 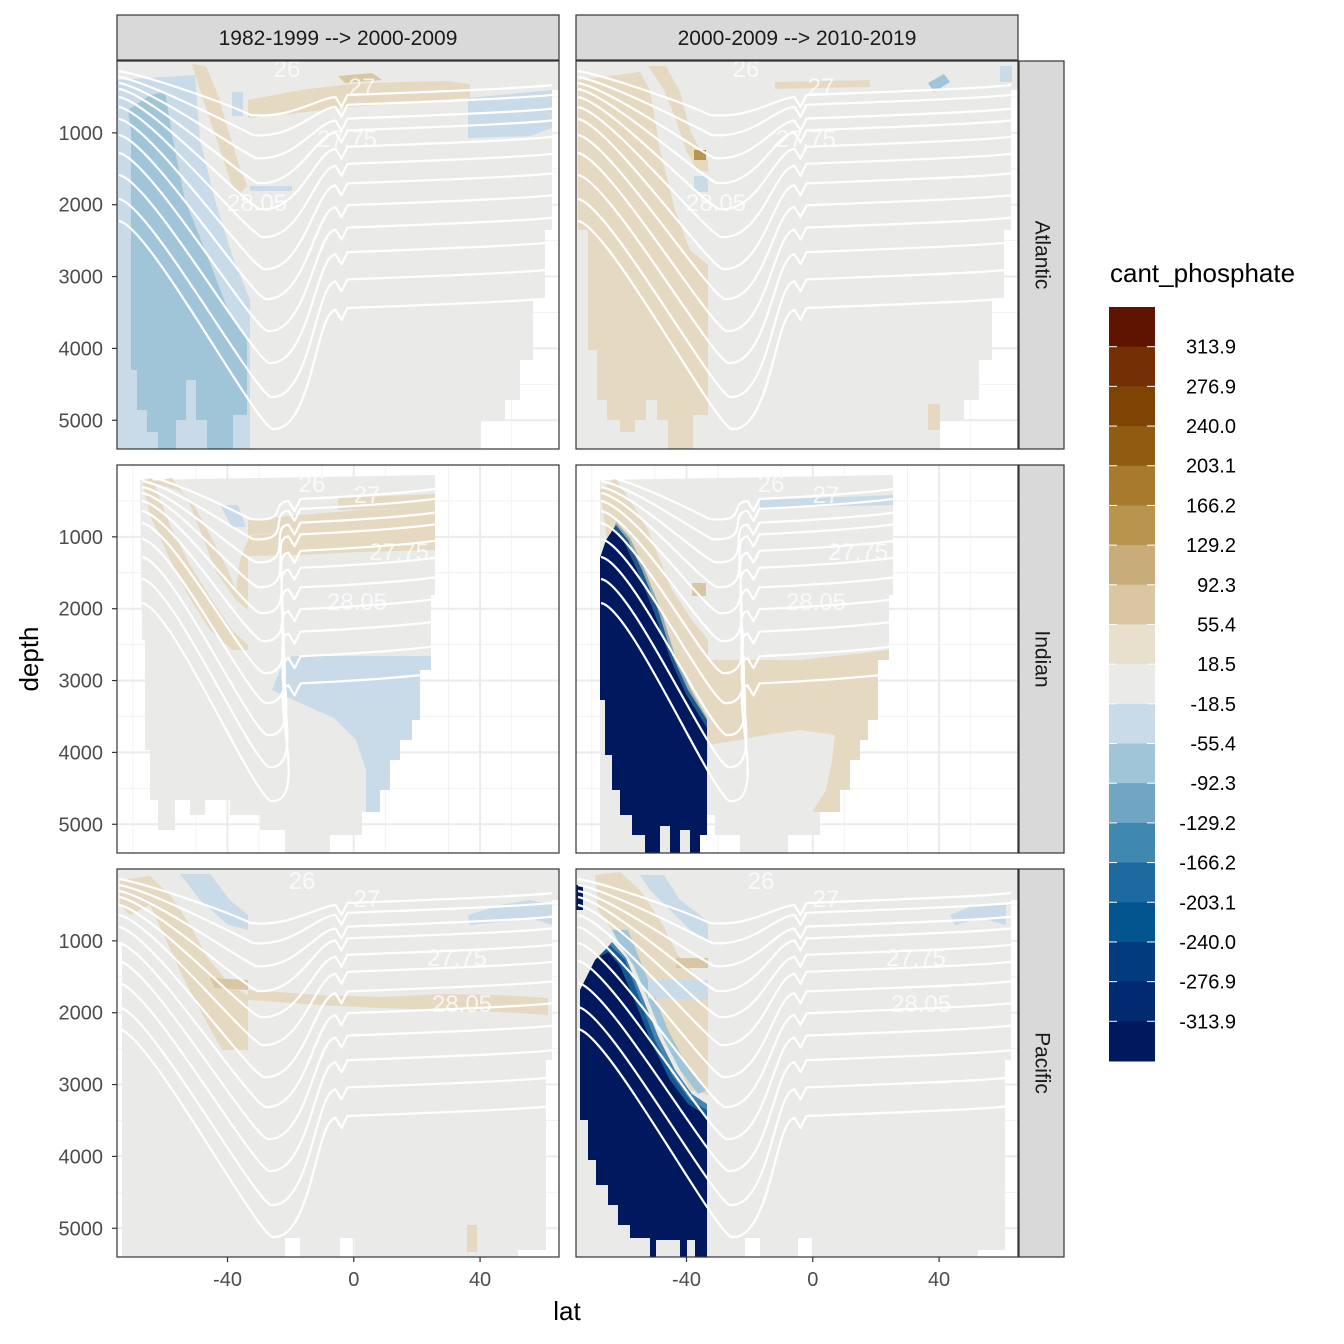 What do you see at coordinates (187, 270) in the screenshot?
I see `blue-zone` at bounding box center [187, 270].